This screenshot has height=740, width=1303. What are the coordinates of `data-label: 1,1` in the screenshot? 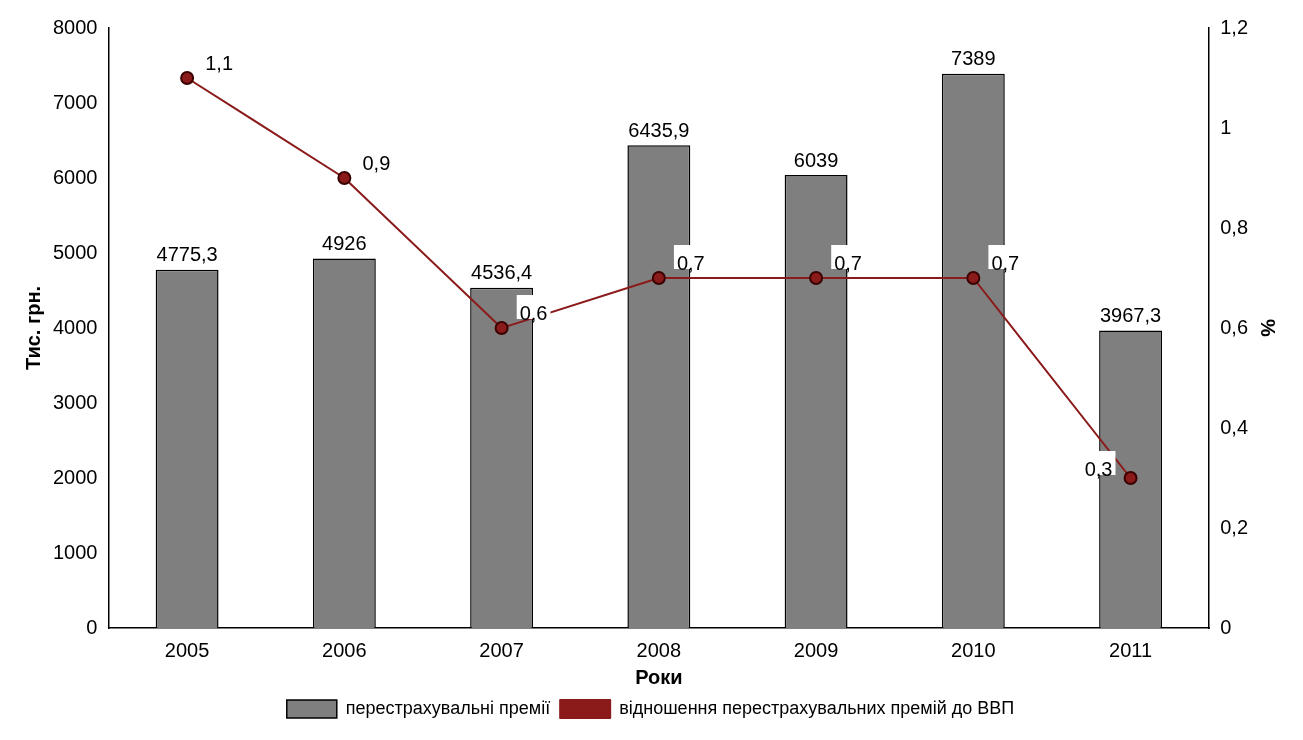 It's located at (219, 62).